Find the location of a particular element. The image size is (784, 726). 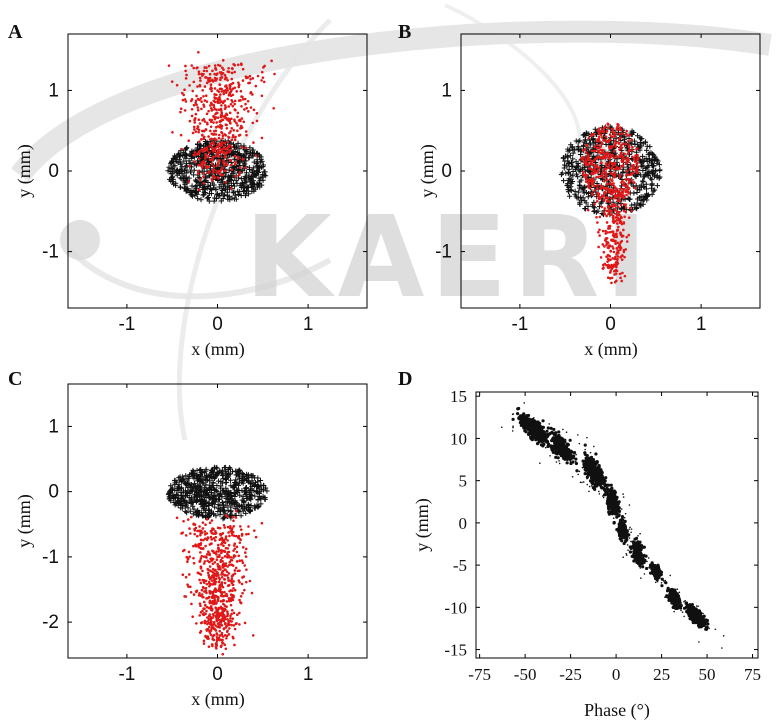

panel-d-frame is located at coordinates (617, 525).